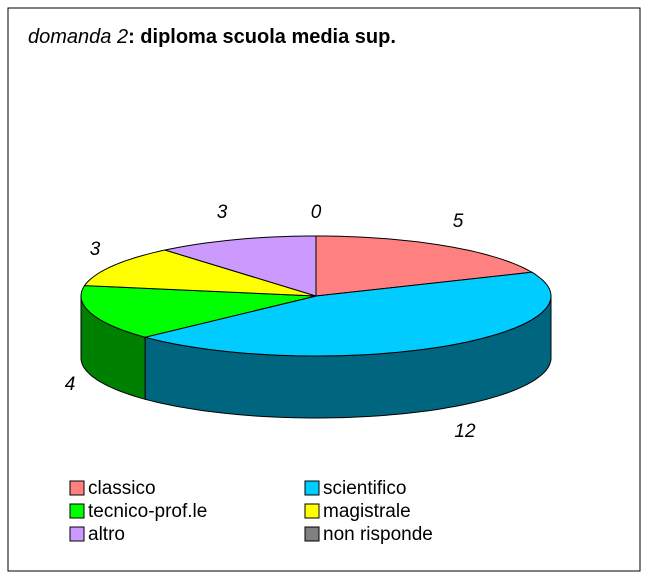 This screenshot has width=649, height=586. I want to click on legend-label: altro, so click(106, 534).